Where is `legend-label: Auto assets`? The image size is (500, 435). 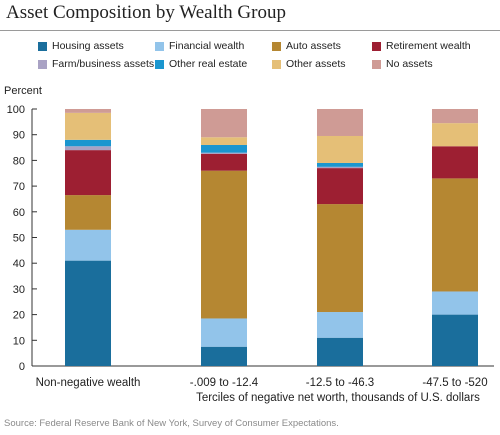 legend-label: Auto assets is located at coordinates (313, 46).